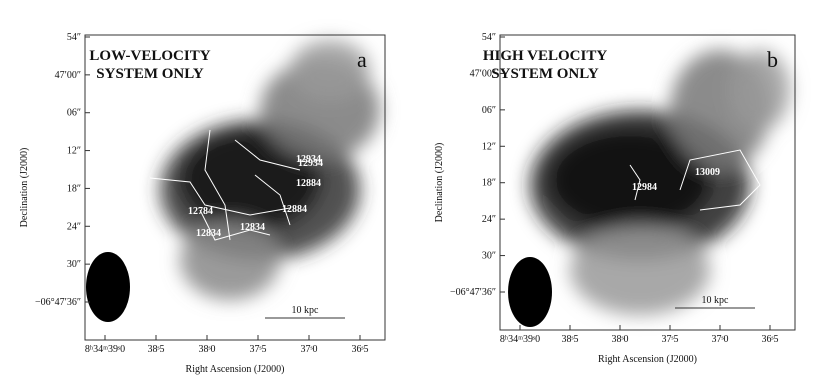  I want to click on panel-letter: a, so click(362, 59).